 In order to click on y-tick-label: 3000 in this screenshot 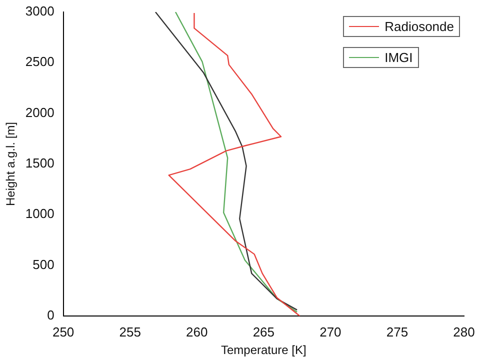, I will do `click(39, 11)`.